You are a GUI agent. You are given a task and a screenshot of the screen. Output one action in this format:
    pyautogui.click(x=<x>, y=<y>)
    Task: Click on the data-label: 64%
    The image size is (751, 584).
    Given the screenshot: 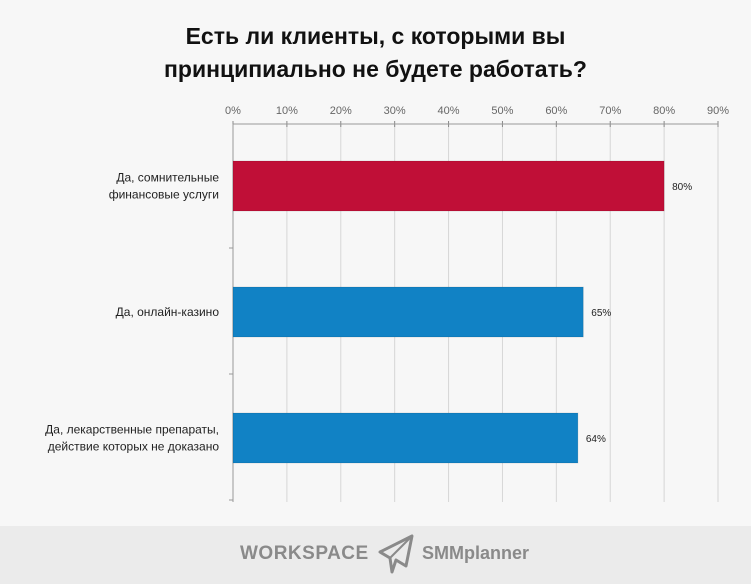 What is the action you would take?
    pyautogui.click(x=596, y=439)
    